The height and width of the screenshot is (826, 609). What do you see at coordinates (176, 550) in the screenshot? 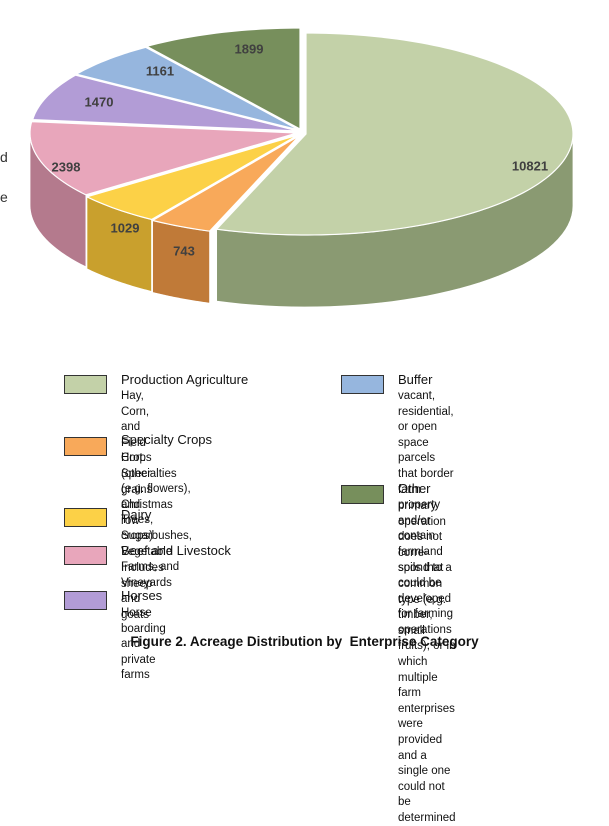
I see `legend-title: Beef and Livestock` at bounding box center [176, 550].